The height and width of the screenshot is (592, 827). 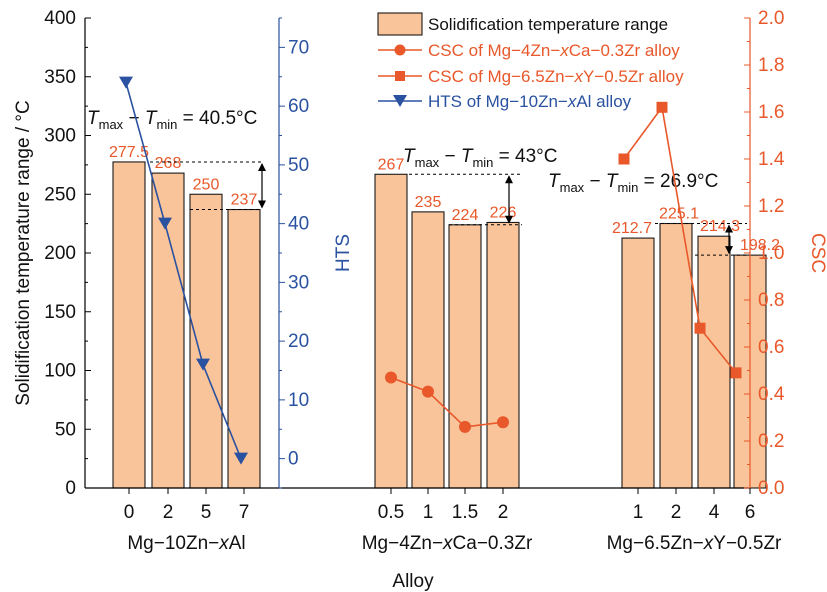 I want to click on hts-tick-label: 50, so click(x=298, y=165).